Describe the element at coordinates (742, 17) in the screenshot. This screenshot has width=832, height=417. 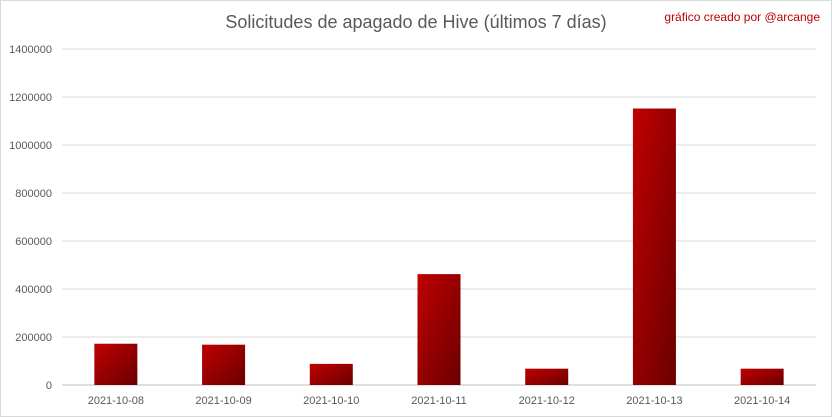
I see `chart-credit: gráfico creado por @arcange` at that location.